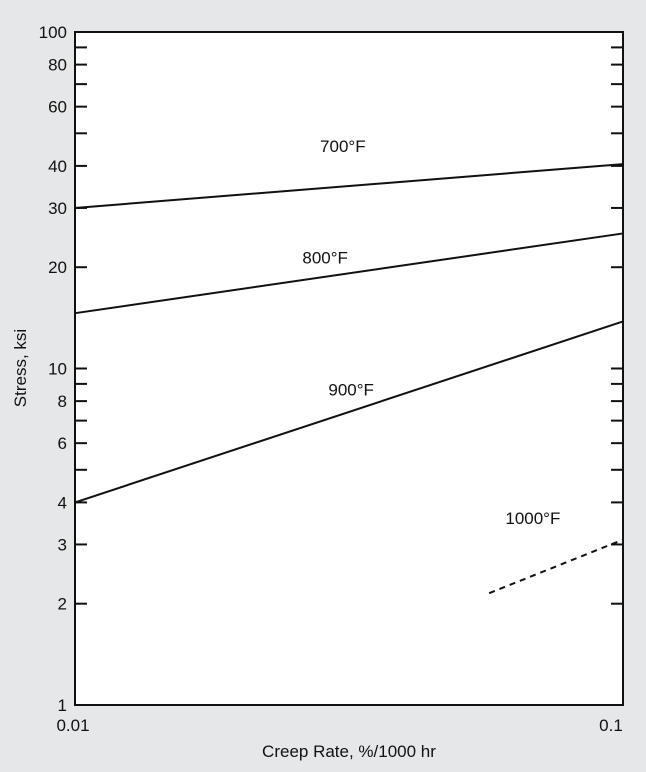 The height and width of the screenshot is (772, 646). What do you see at coordinates (62, 443) in the screenshot?
I see `y-tick-label: 6` at bounding box center [62, 443].